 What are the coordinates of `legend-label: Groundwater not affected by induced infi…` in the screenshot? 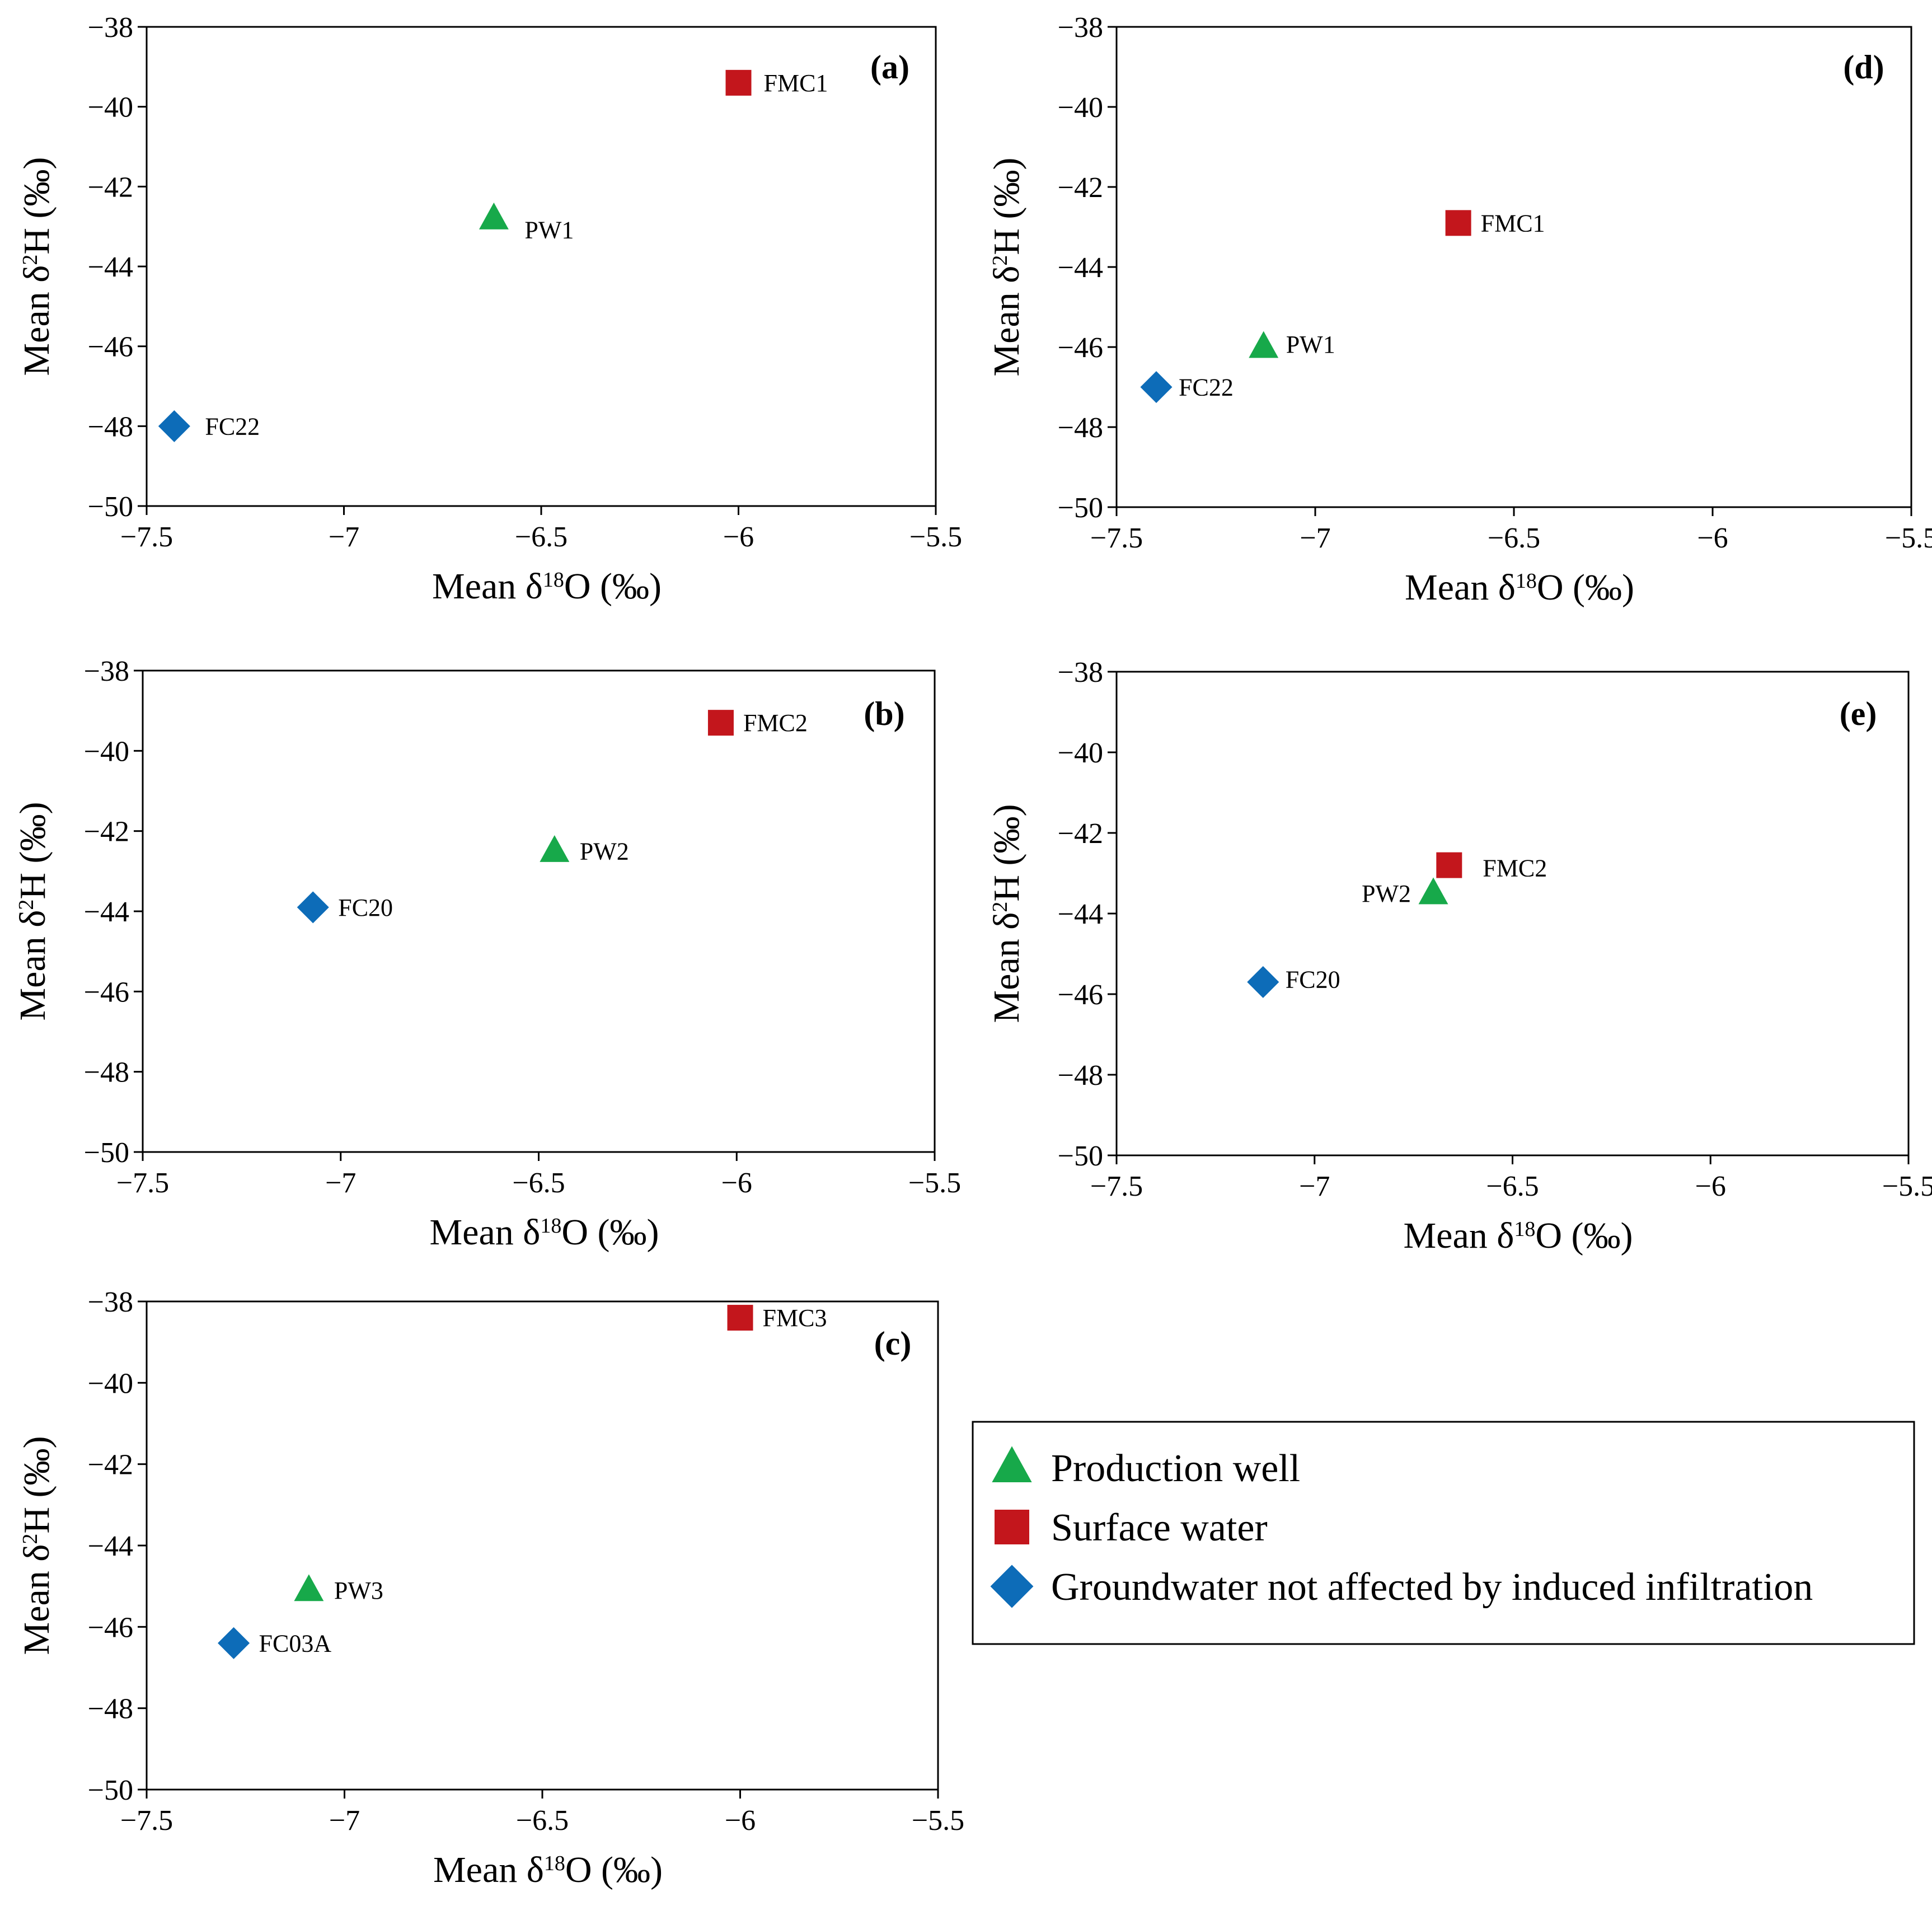 It's located at (1432, 1587).